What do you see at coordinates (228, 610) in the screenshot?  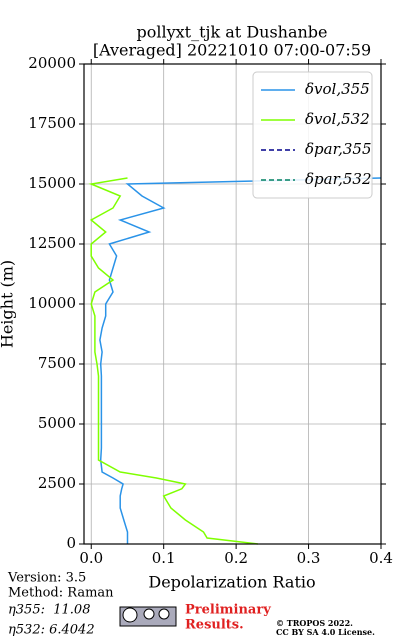 I see `preliminary: Preliminary` at bounding box center [228, 610].